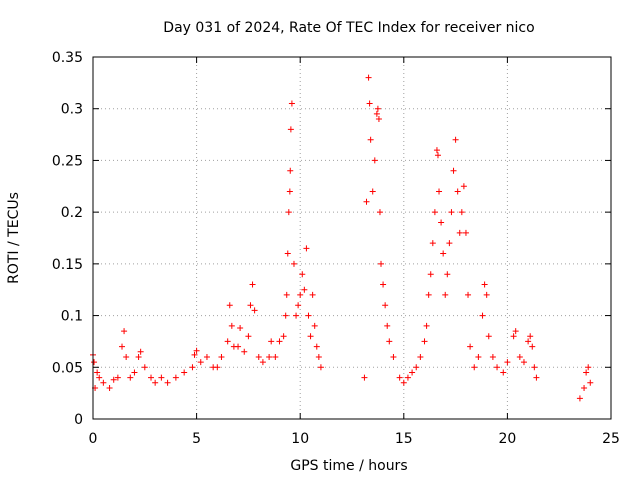  Describe the element at coordinates (67, 239) in the screenshot. I see `y-tick-labels: 0 0.05 0.1 0.15 0.2 0.25 0.3 0.35` at that location.